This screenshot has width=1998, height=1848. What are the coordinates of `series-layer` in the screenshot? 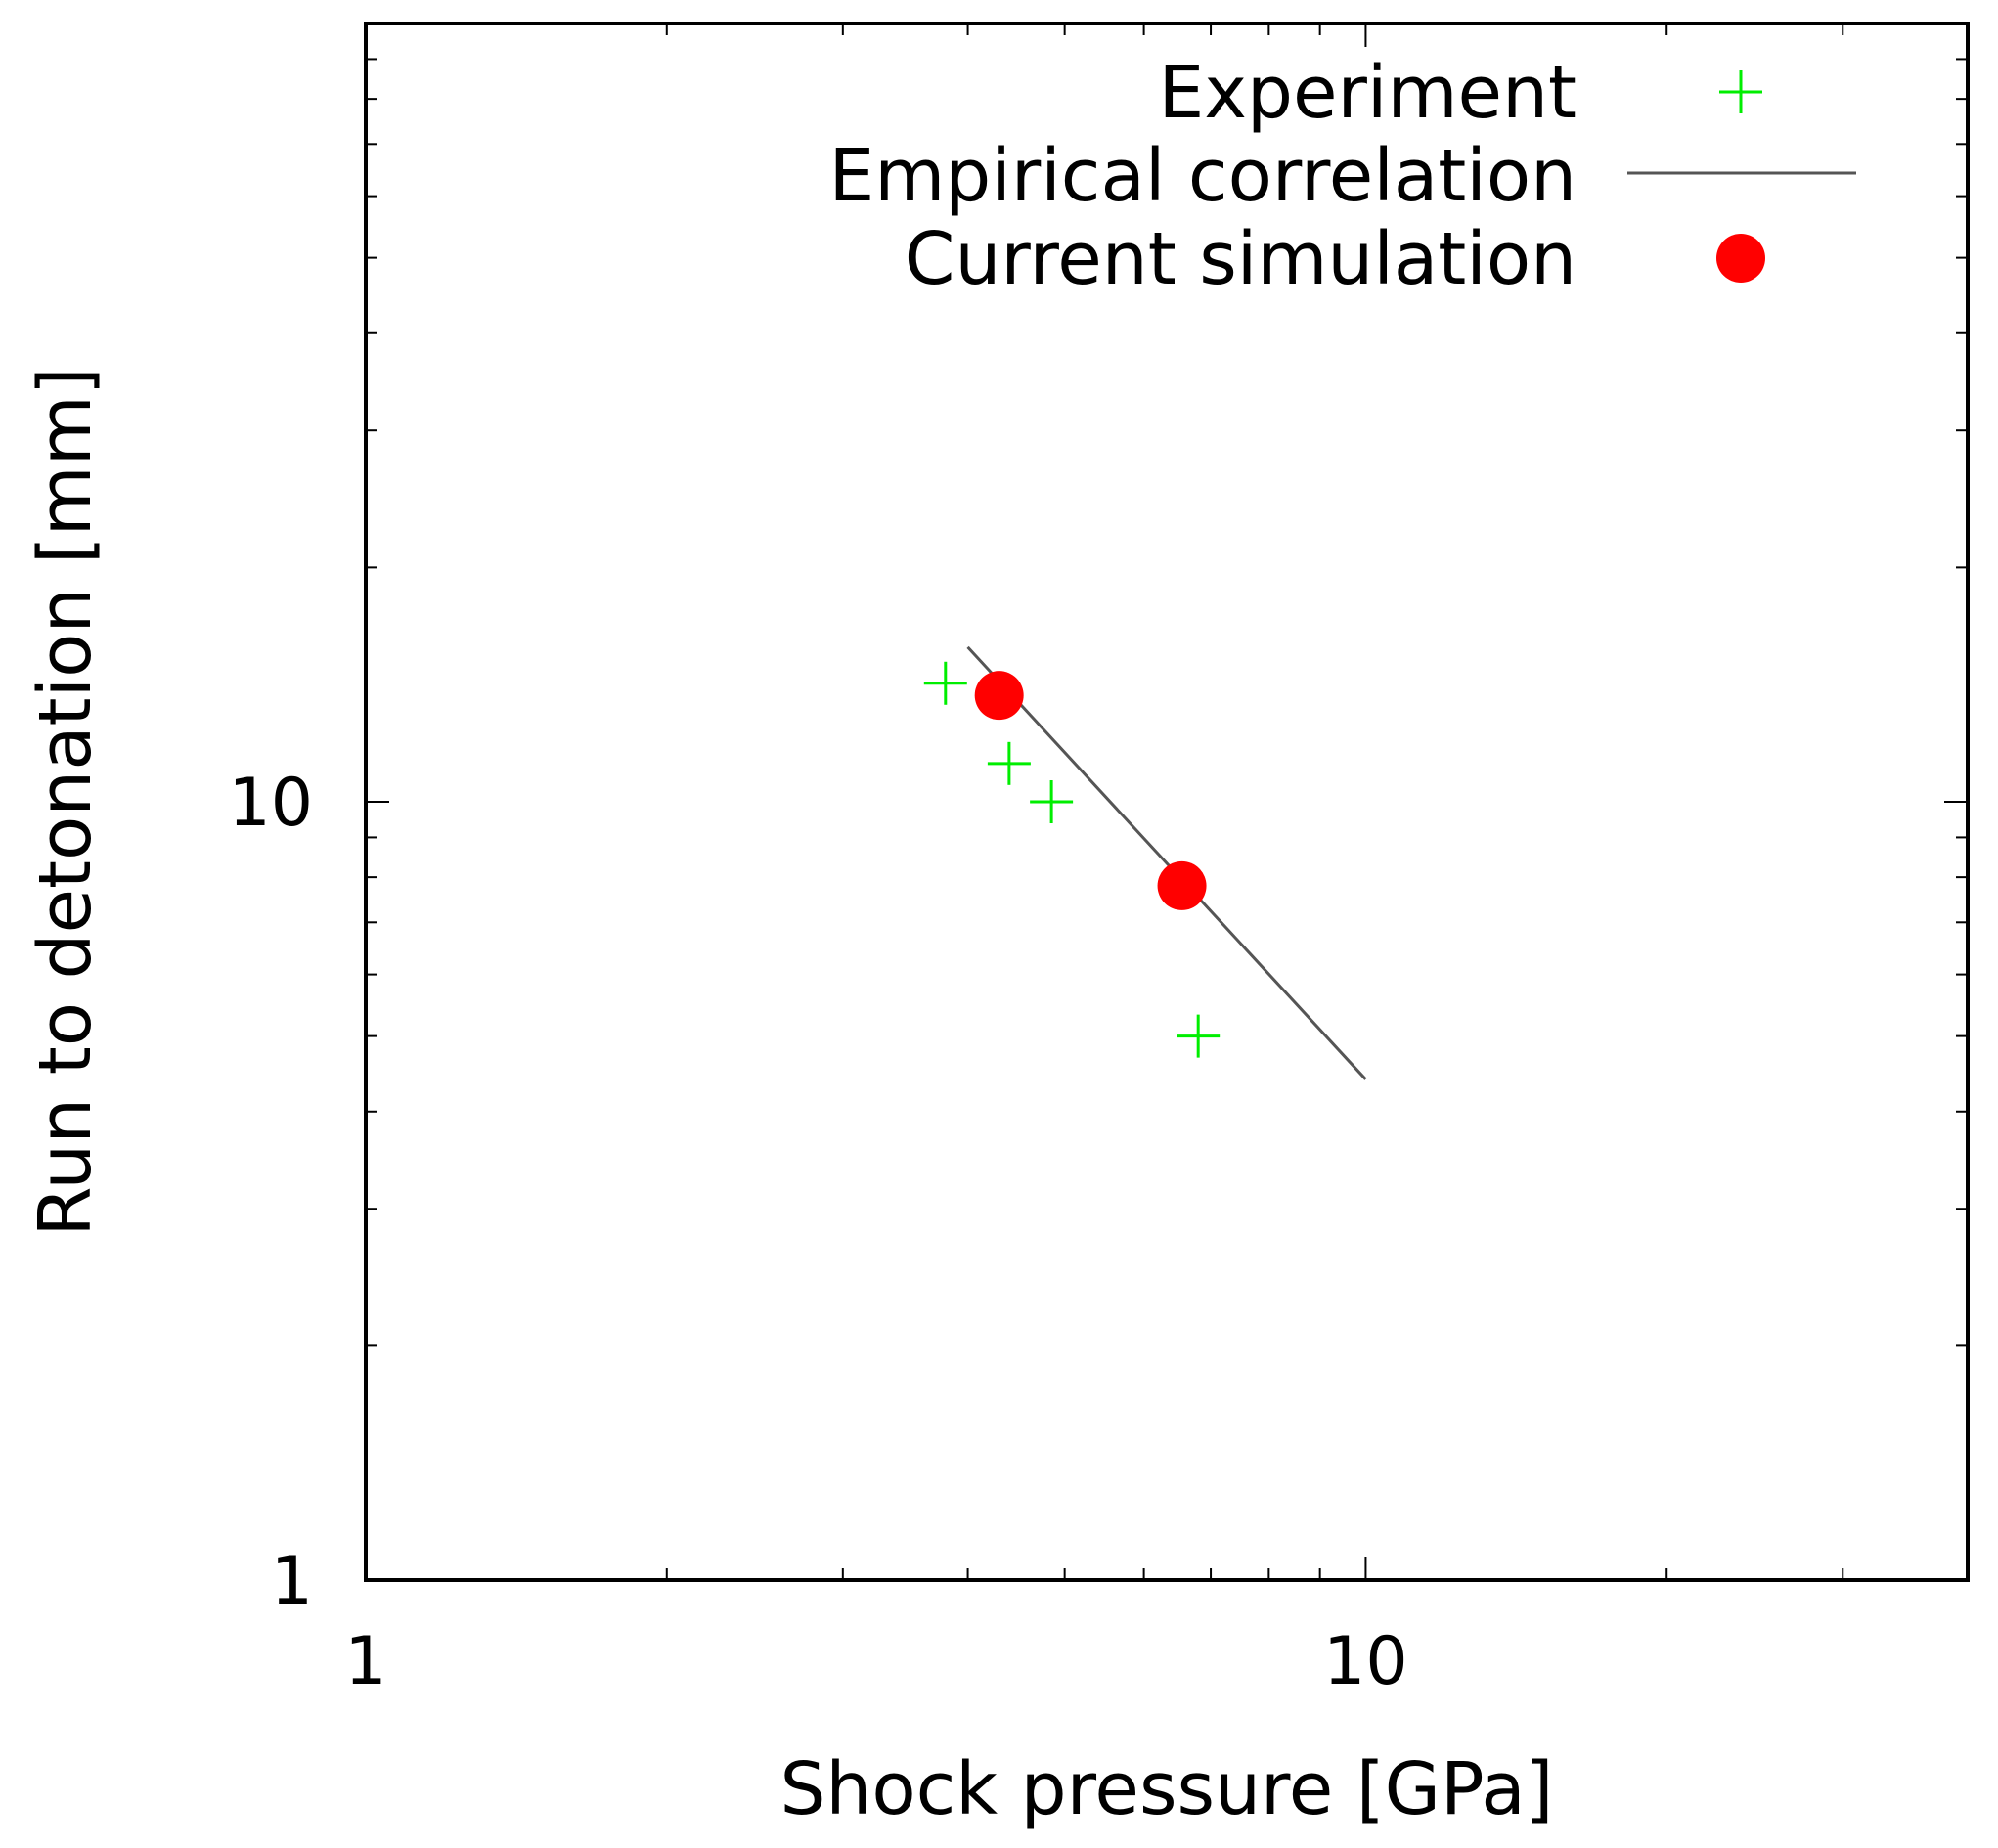 It's located at (1145, 862).